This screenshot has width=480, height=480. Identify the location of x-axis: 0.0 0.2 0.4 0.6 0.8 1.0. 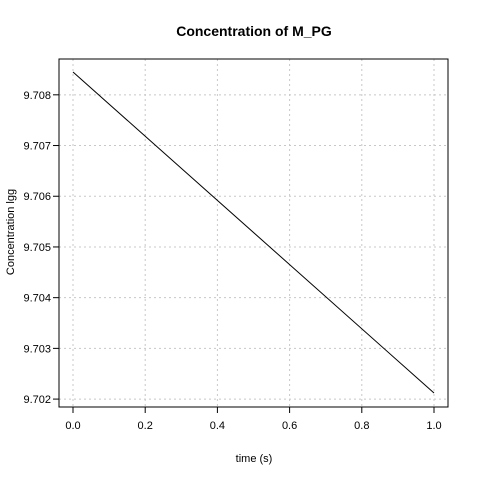
(253, 419).